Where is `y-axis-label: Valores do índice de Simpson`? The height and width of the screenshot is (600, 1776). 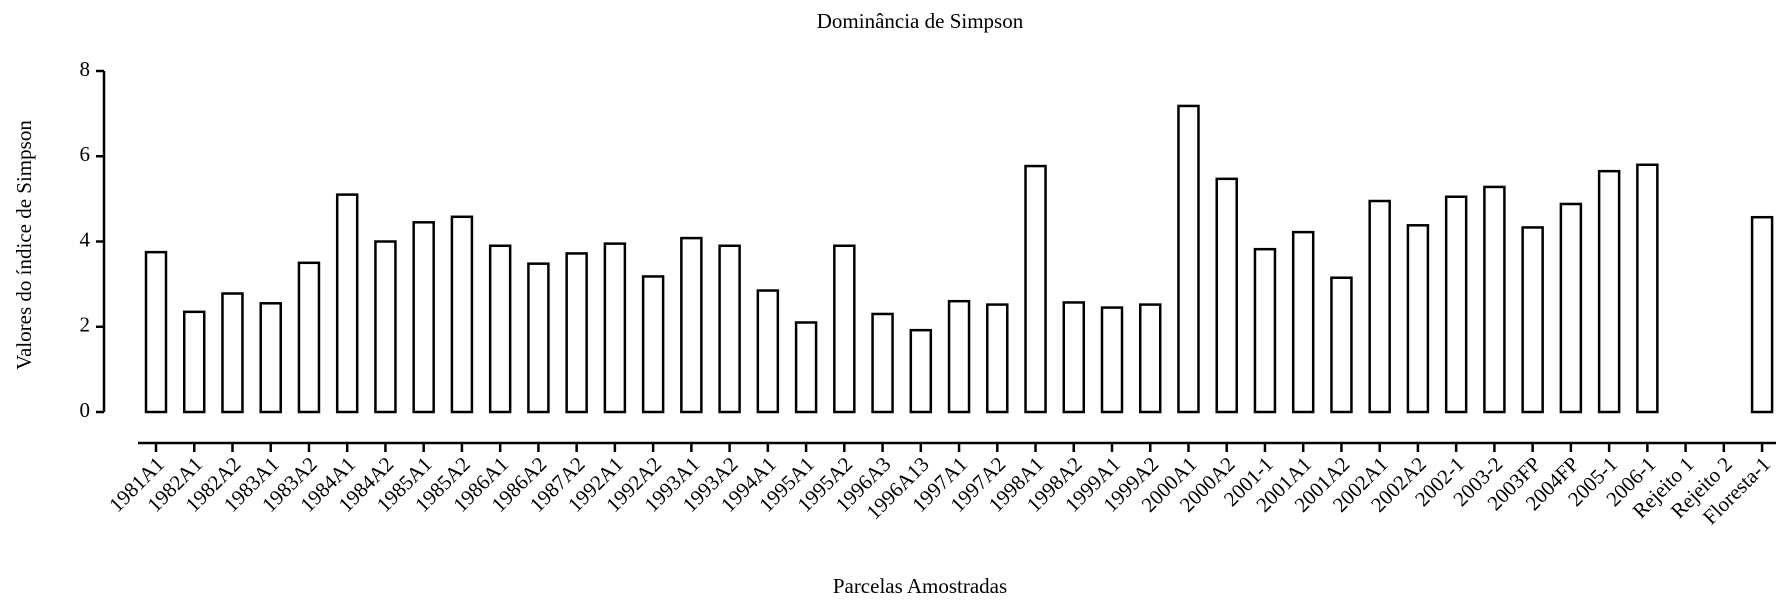 y-axis-label: Valores do índice de Simpson is located at coordinates (24, 245).